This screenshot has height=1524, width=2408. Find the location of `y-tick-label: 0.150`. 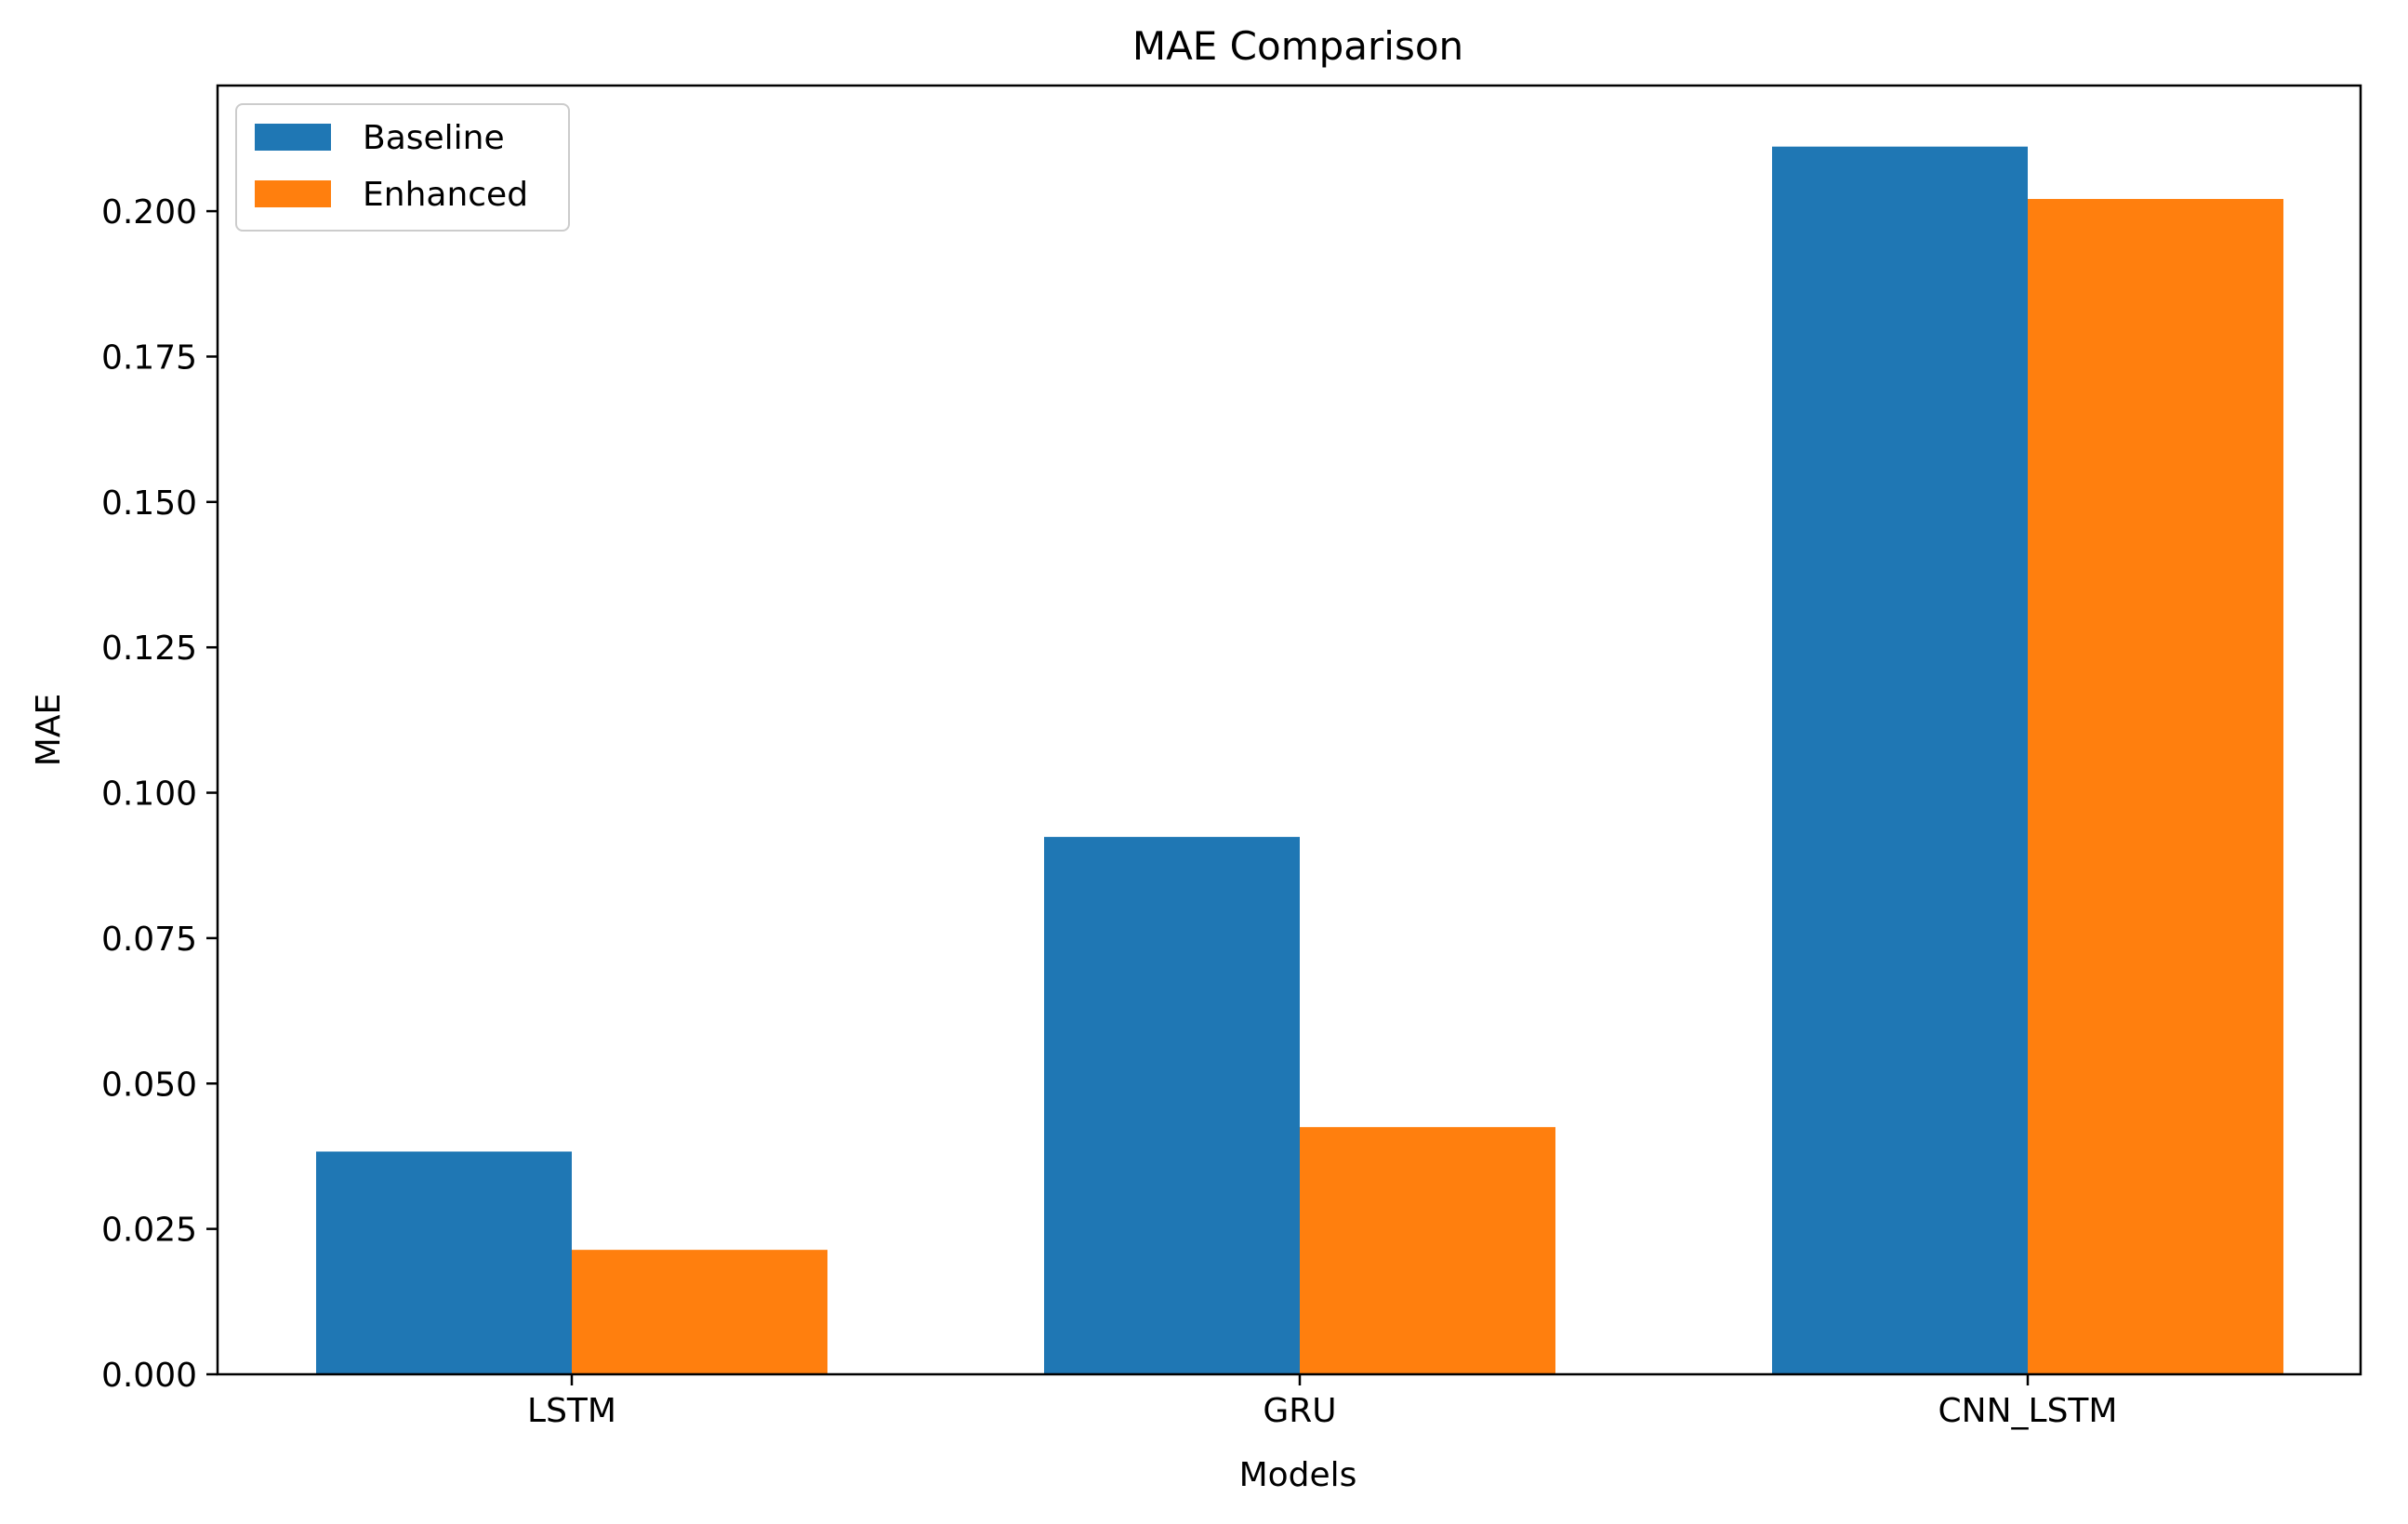

y-tick-label: 0.150 is located at coordinates (149, 503).